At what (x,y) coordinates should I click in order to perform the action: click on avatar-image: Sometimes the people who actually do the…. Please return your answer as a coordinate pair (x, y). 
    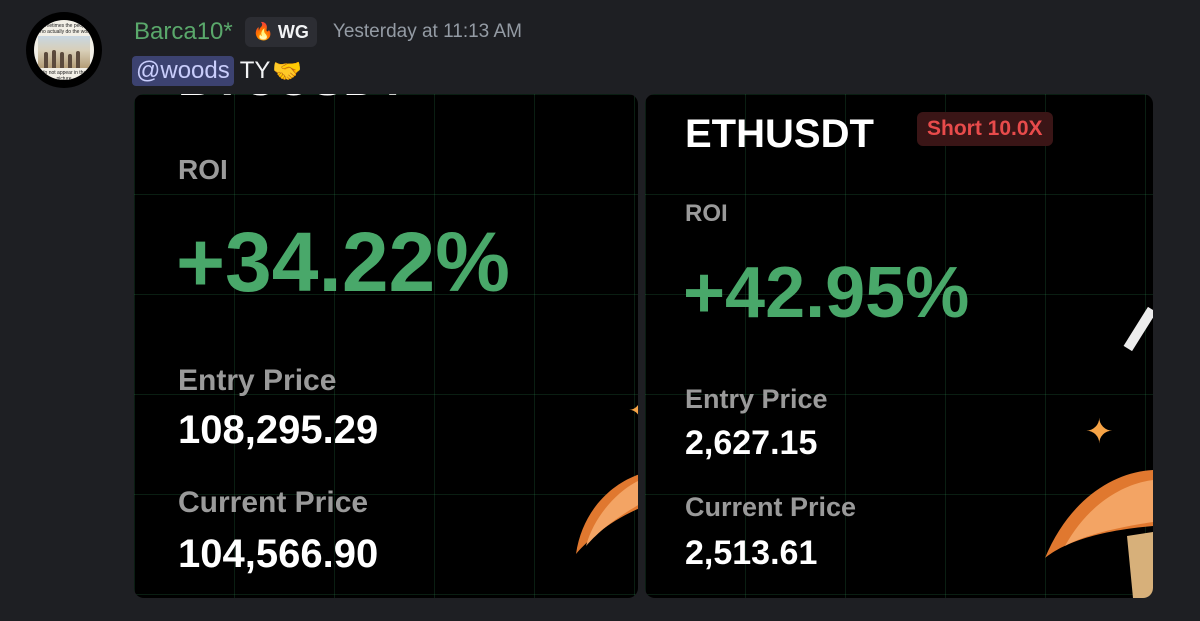
    Looking at the image, I should click on (64, 50).